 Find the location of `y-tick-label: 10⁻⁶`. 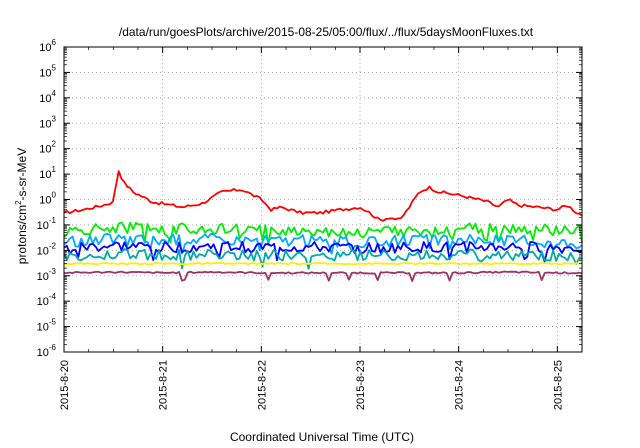

y-tick-label: 10⁻⁶ is located at coordinates (47, 351).